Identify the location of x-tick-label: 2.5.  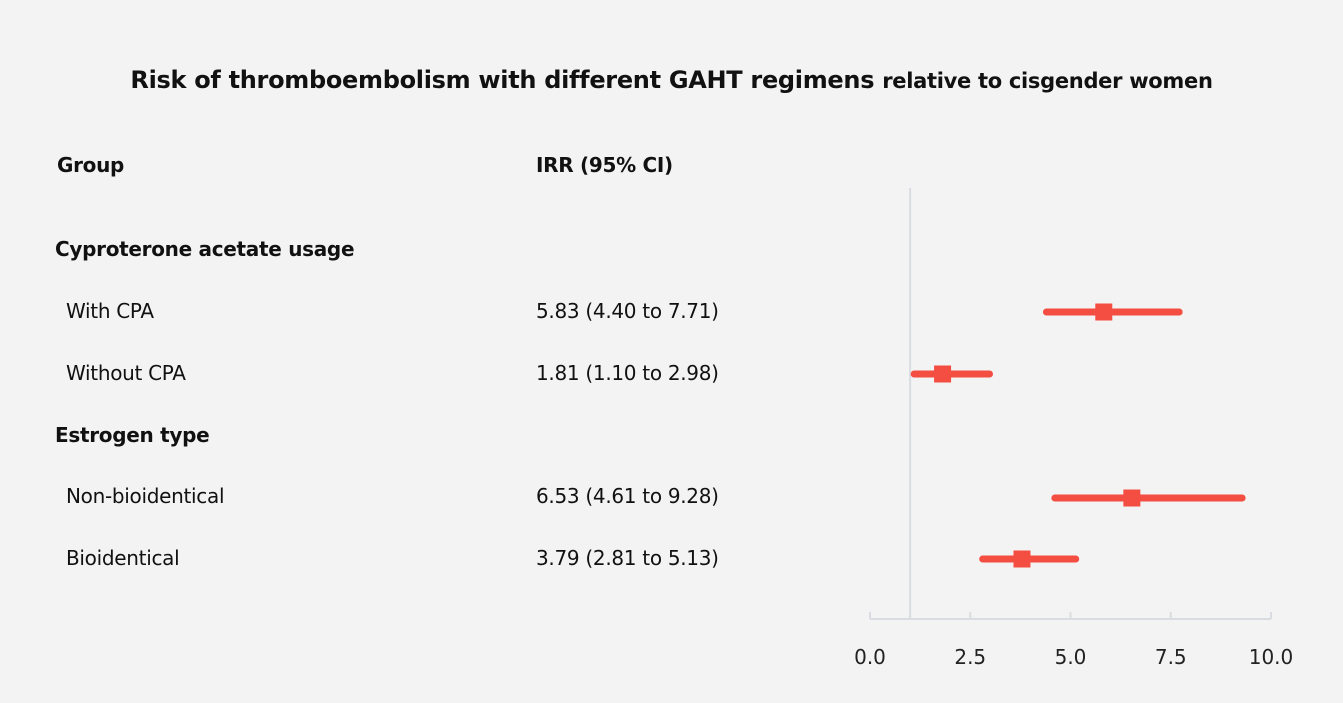
(970, 657).